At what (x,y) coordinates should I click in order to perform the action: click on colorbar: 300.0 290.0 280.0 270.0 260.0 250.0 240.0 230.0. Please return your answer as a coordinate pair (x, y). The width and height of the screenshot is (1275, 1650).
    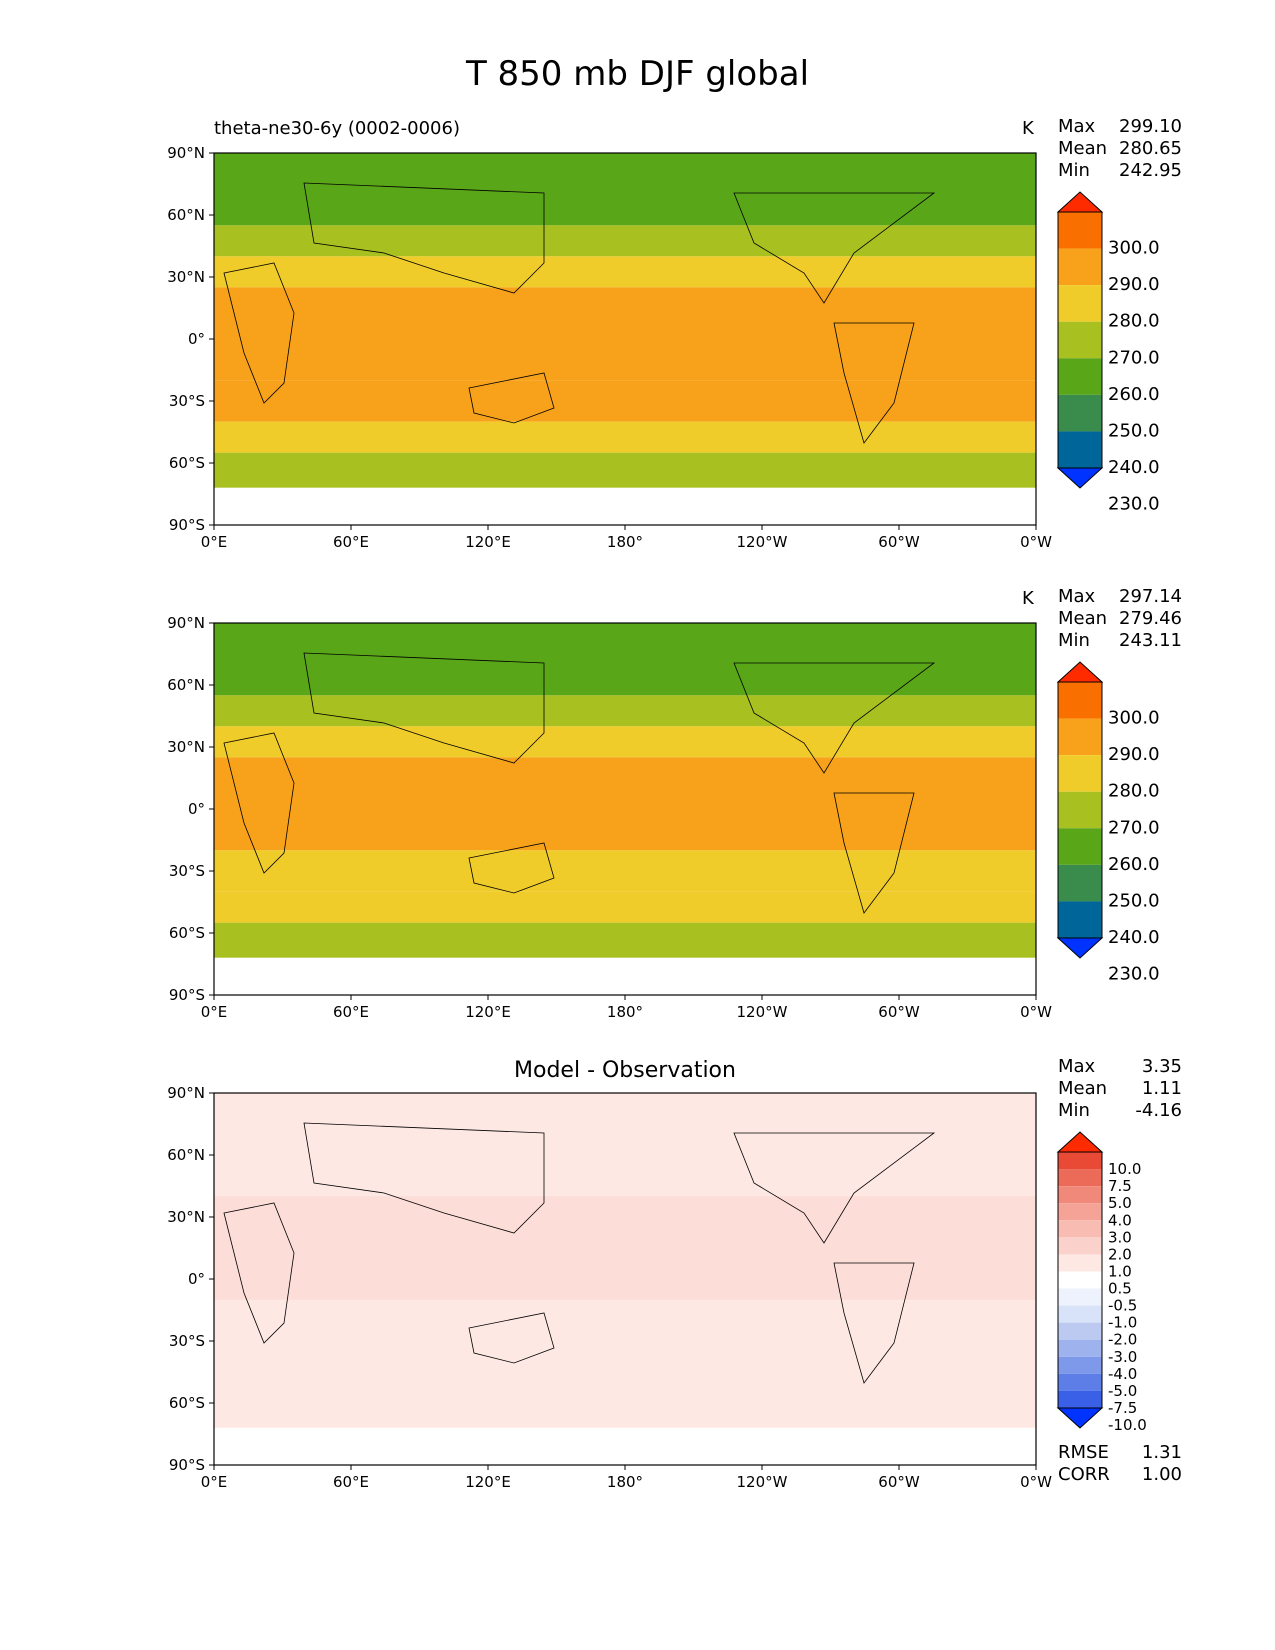
    Looking at the image, I should click on (1117, 352).